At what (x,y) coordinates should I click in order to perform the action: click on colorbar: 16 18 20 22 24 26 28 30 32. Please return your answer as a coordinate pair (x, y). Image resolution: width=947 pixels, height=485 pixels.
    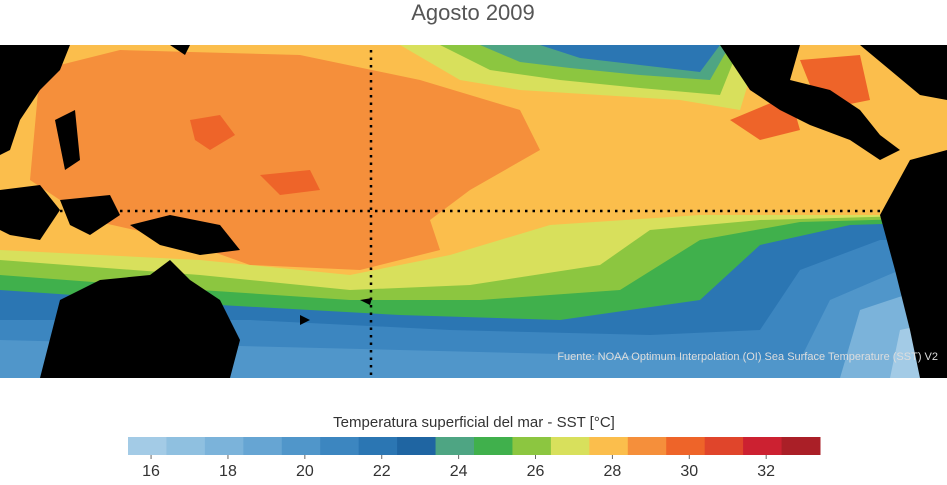
    Looking at the image, I should click on (474, 458).